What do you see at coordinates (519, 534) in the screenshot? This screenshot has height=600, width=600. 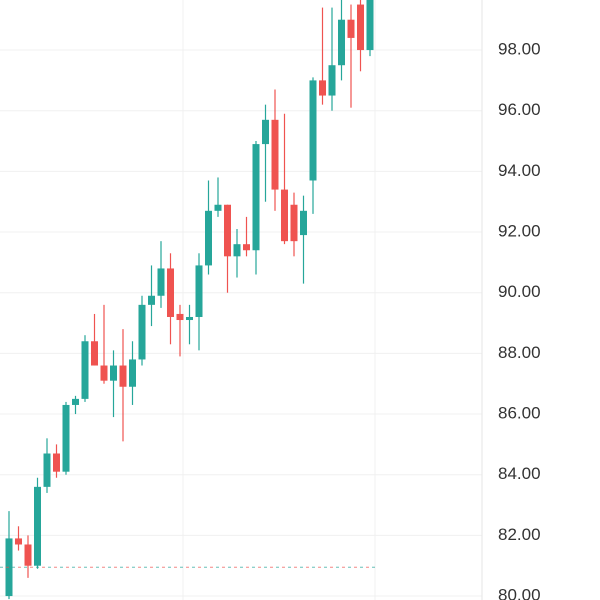 I see `y-tick-label: 82.00` at bounding box center [519, 534].